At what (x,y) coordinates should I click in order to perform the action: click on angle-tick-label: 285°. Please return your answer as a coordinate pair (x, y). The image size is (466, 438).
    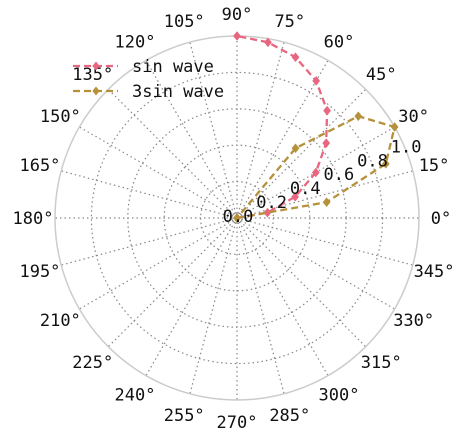
    Looking at the image, I should click on (289, 416).